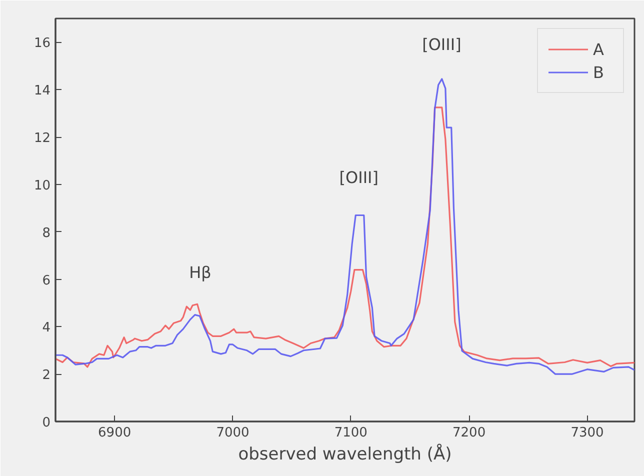  I want to click on y-tick-label: 14, so click(42, 91).